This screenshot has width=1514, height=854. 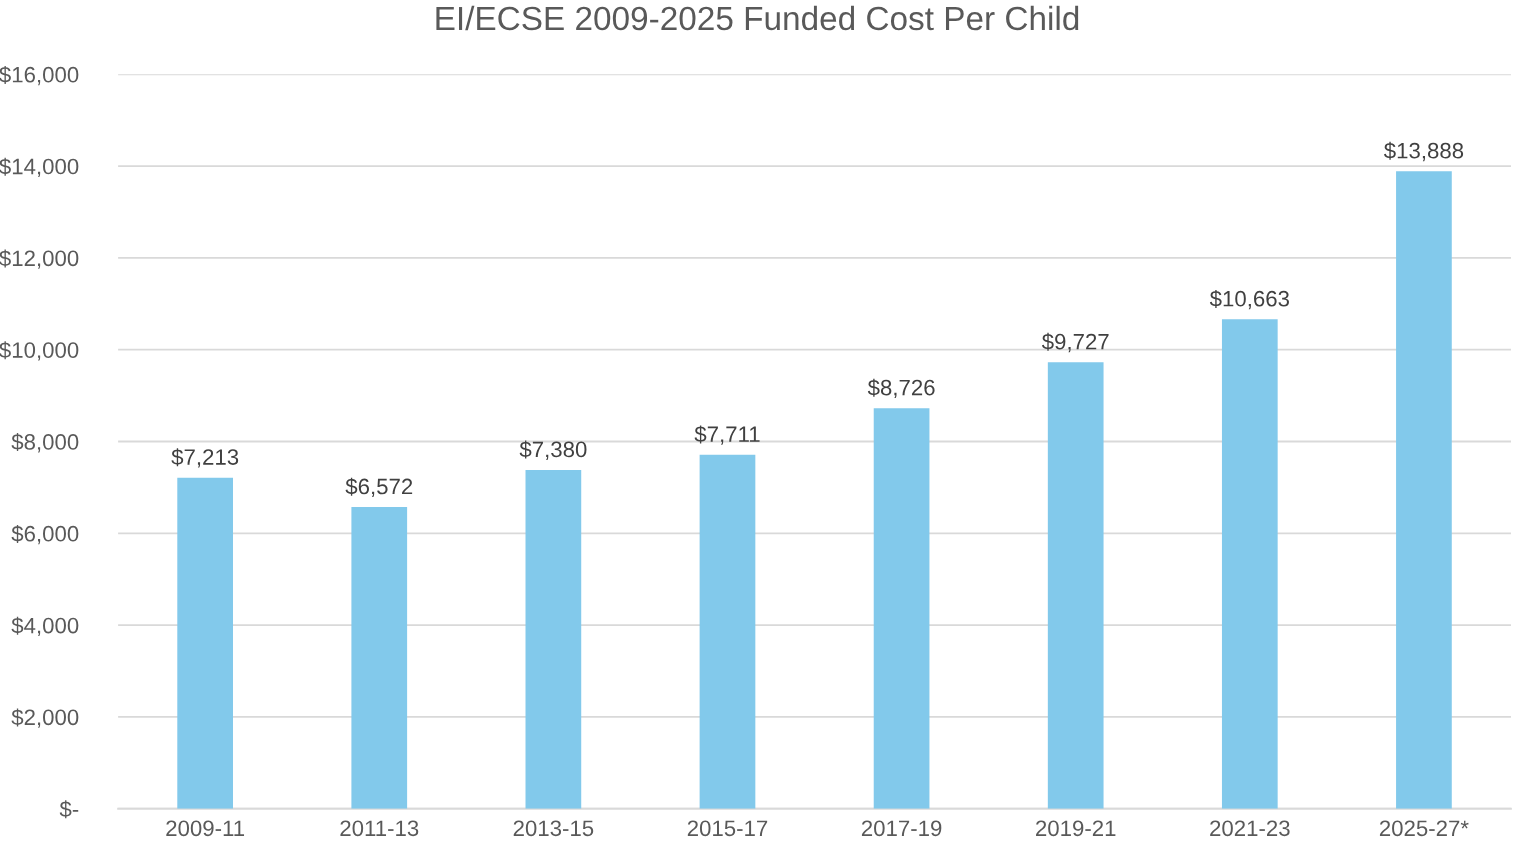 What do you see at coordinates (1075, 342) in the screenshot?
I see `data-label: $9,727` at bounding box center [1075, 342].